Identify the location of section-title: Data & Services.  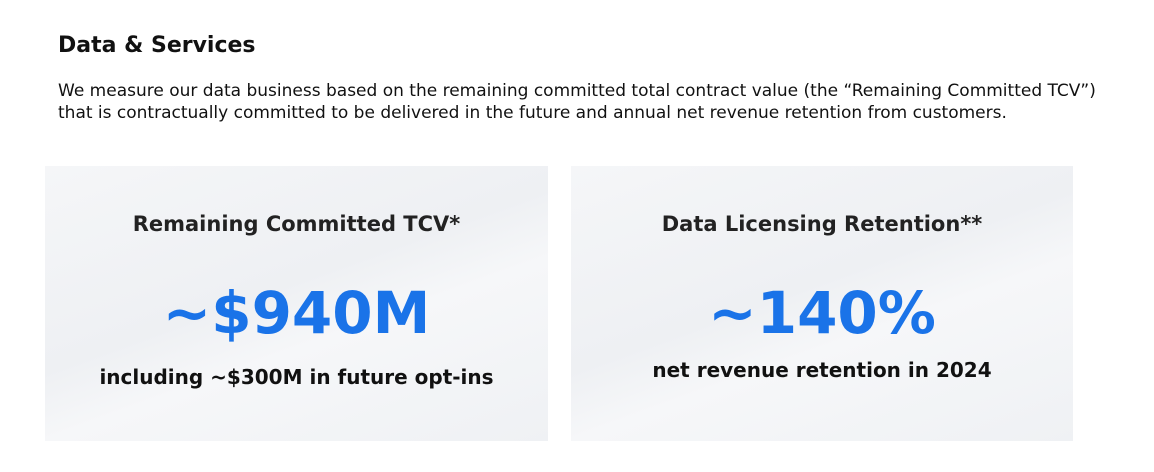
(157, 45).